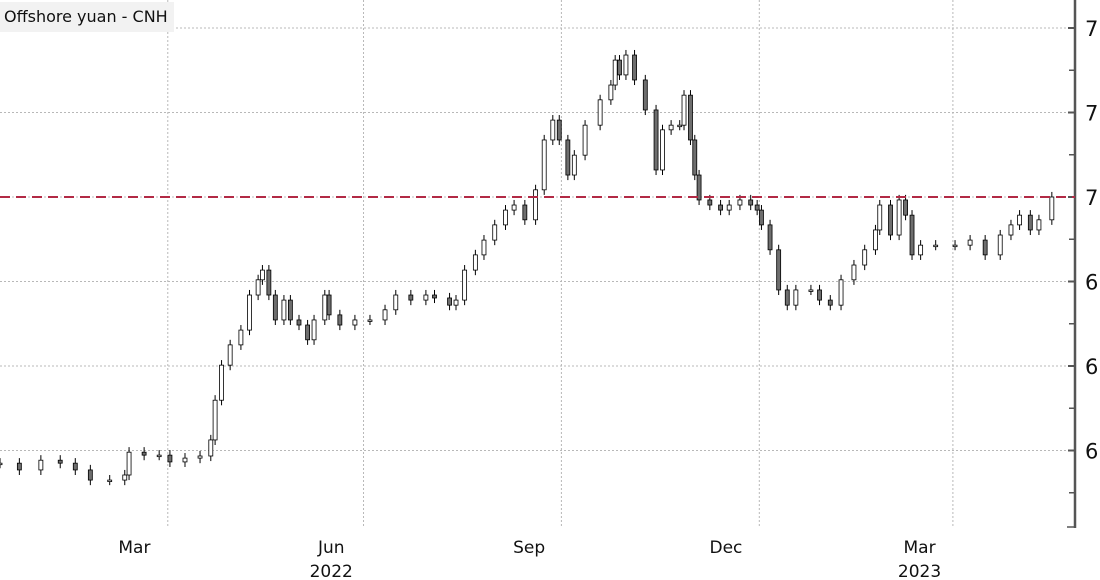 The image size is (1100, 580). I want to click on x-tick-label: Jun, so click(331, 548).